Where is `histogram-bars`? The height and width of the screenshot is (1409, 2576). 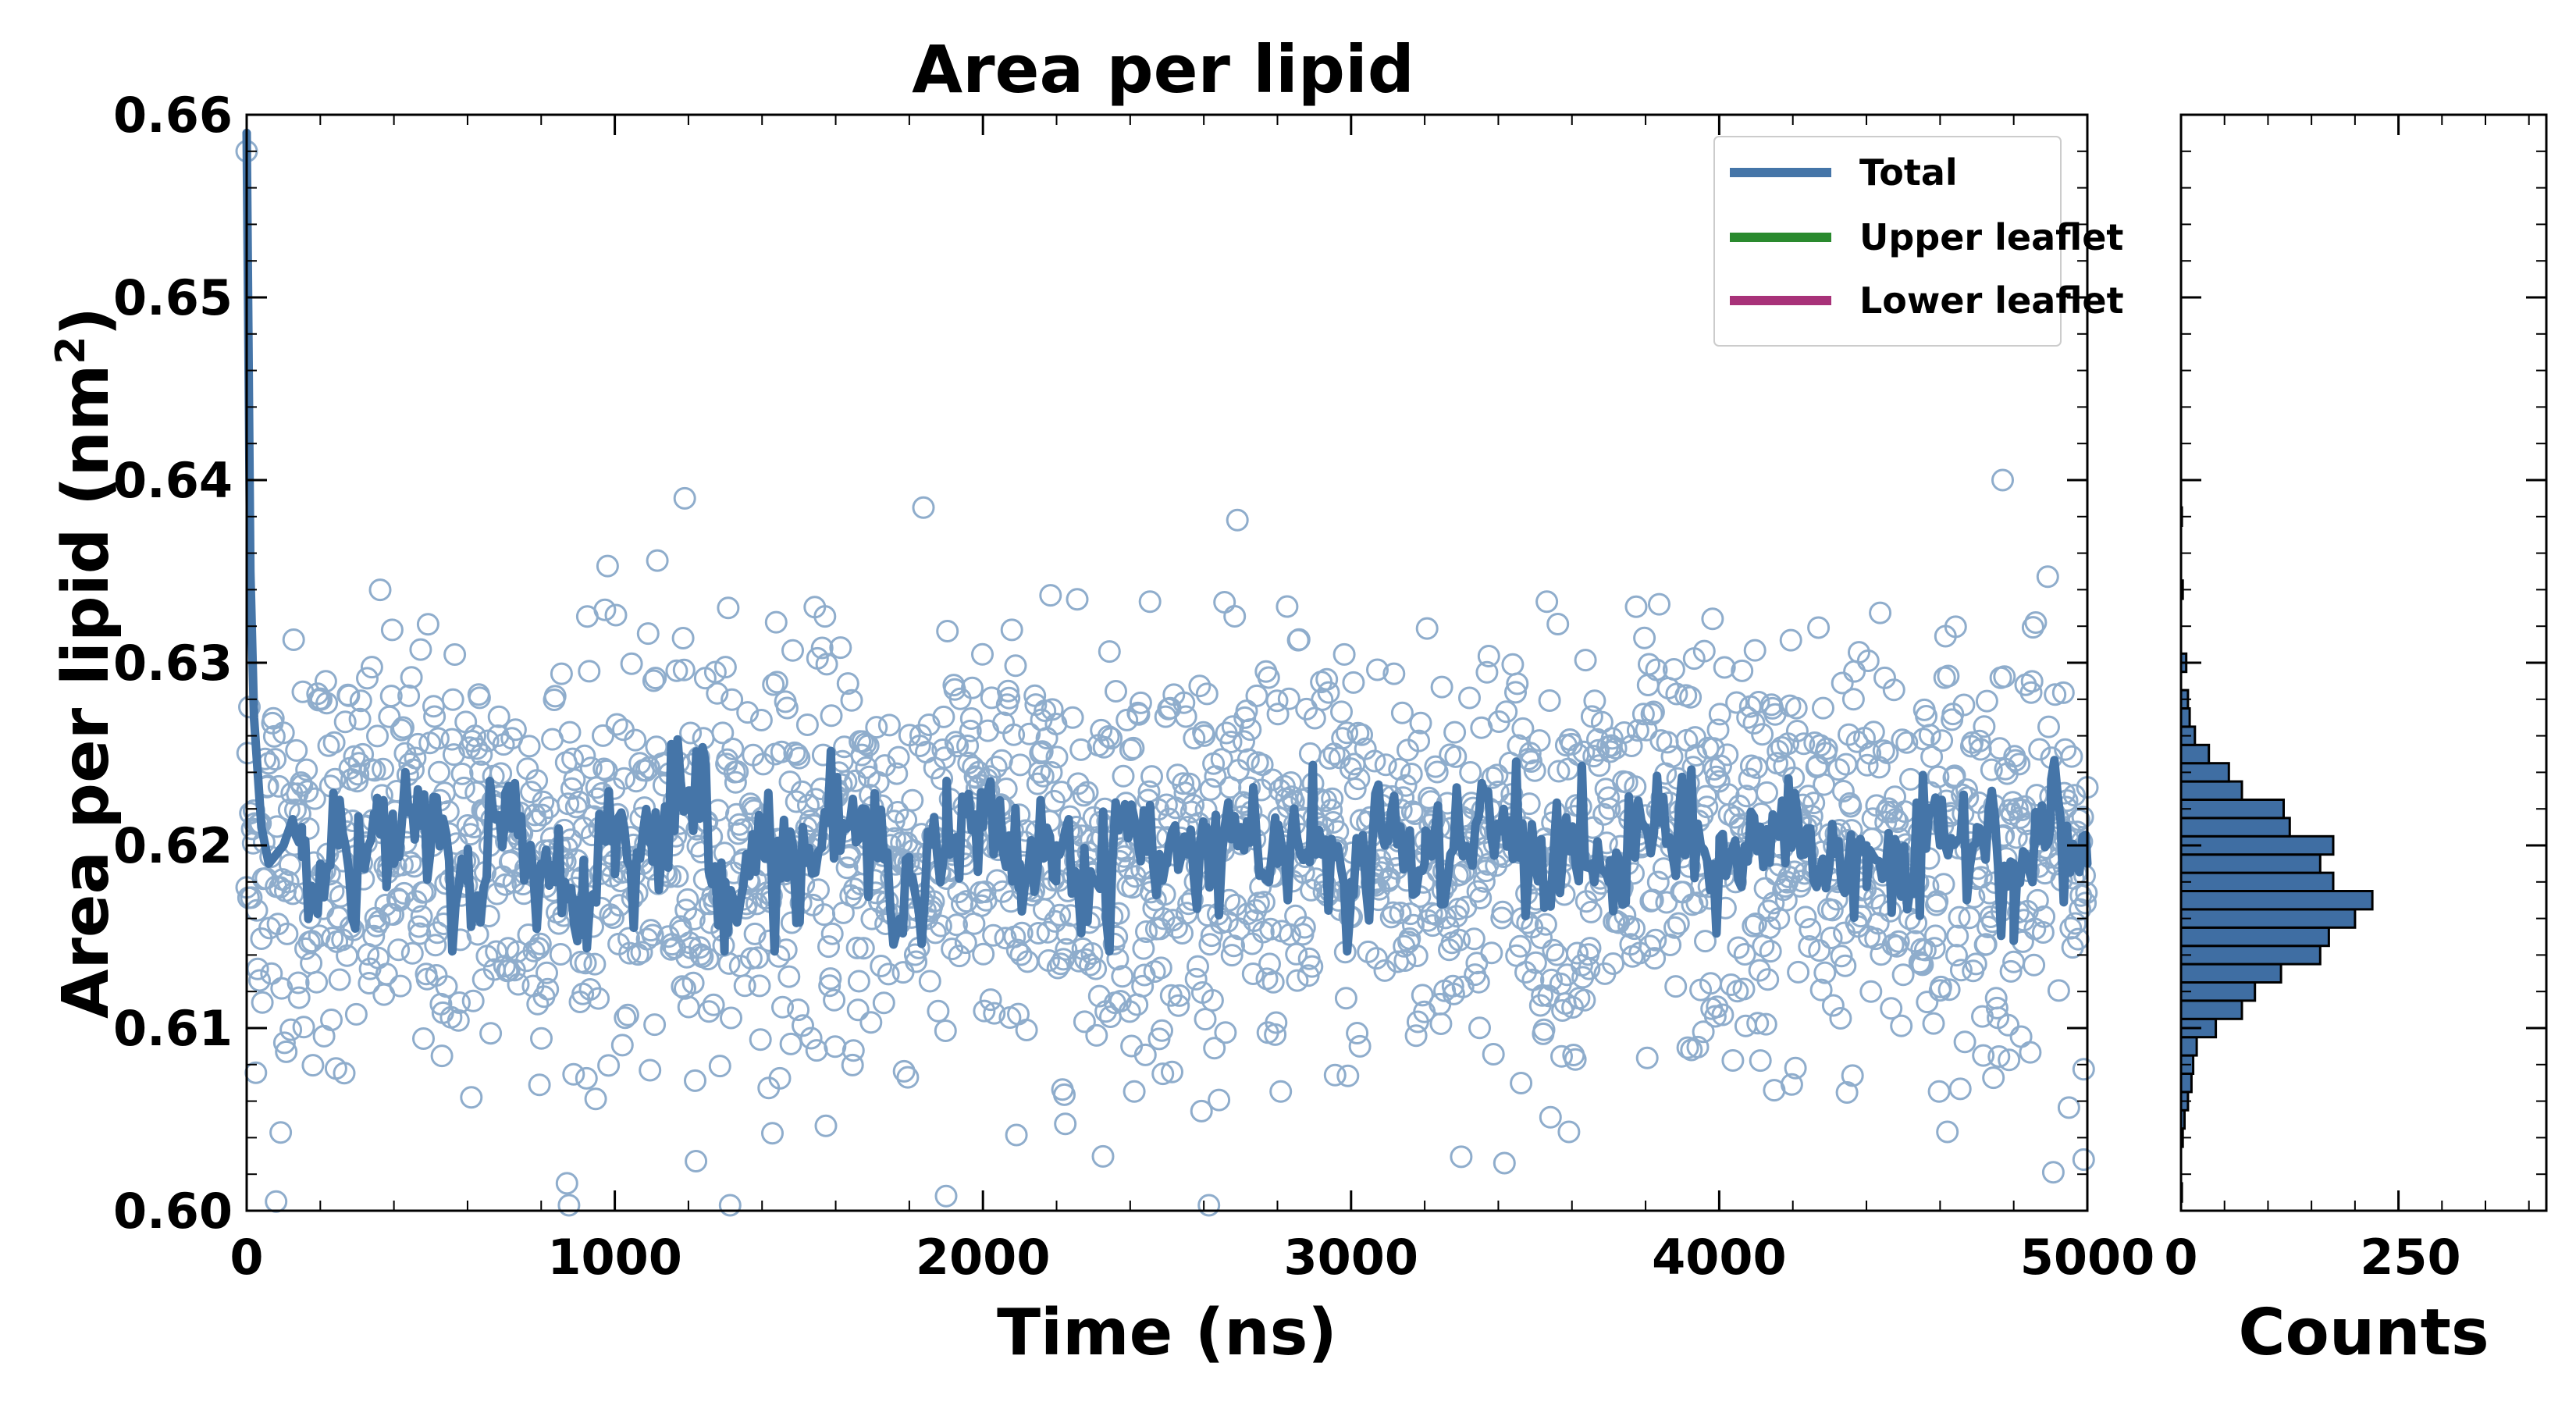
histogram-bars is located at coordinates (2276, 854).